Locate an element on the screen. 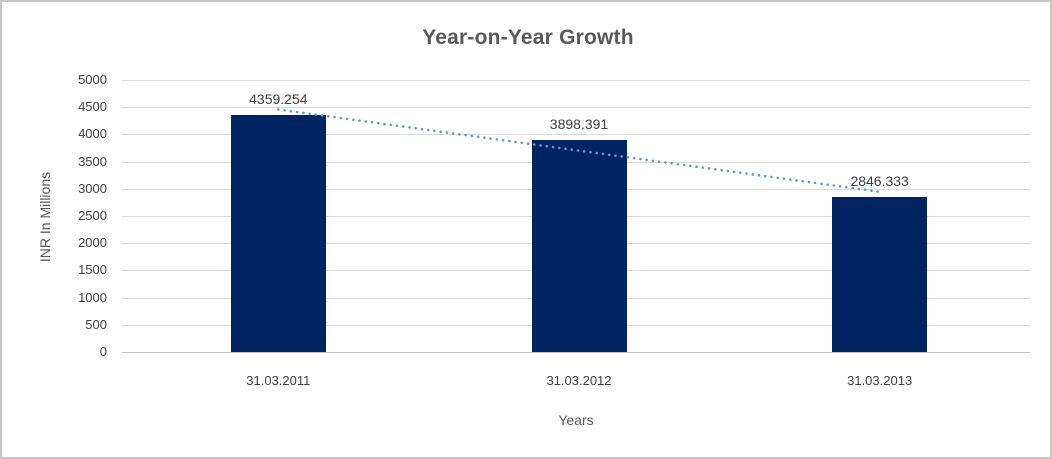 Image resolution: width=1052 pixels, height=459 pixels. y-tick-label: 4500 is located at coordinates (92, 107).